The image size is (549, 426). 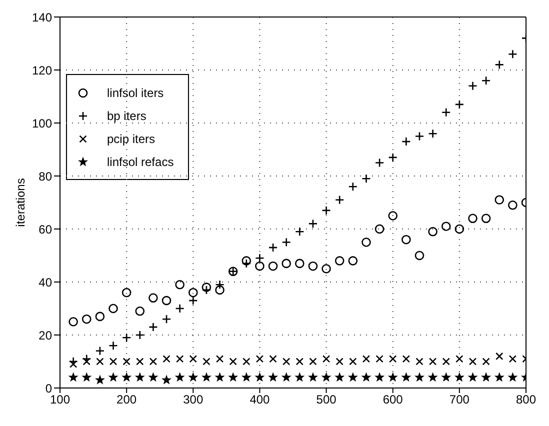 What do you see at coordinates (20, 202) in the screenshot?
I see `y-axis-title: iterations` at bounding box center [20, 202].